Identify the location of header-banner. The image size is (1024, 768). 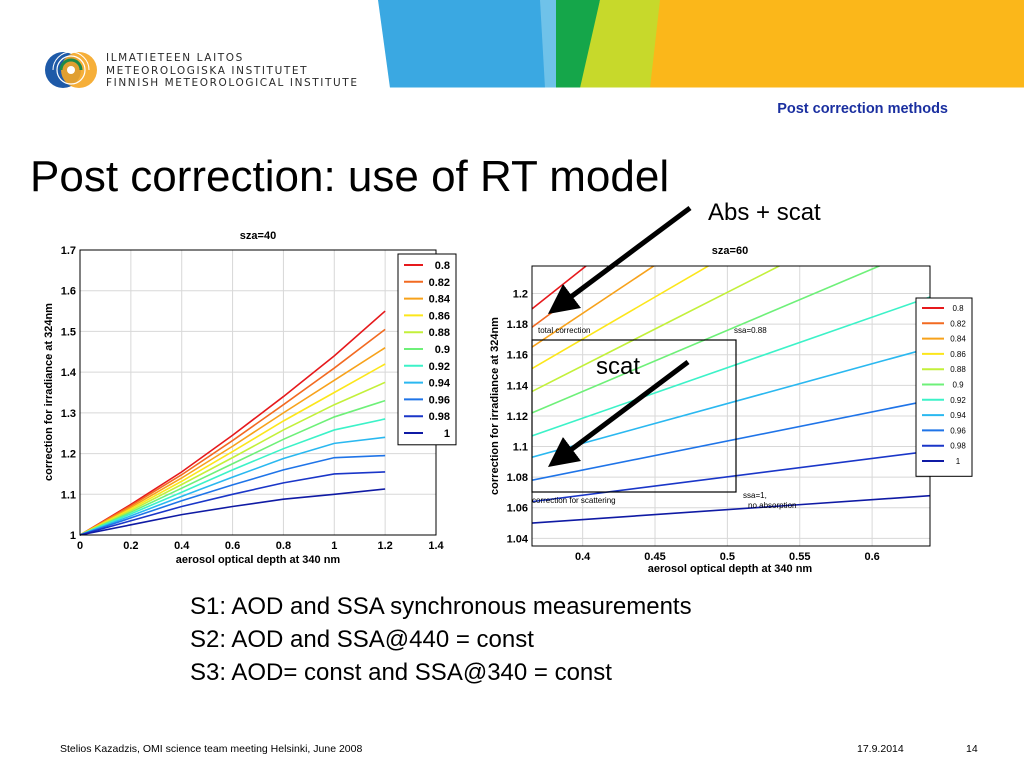
(512, 44).